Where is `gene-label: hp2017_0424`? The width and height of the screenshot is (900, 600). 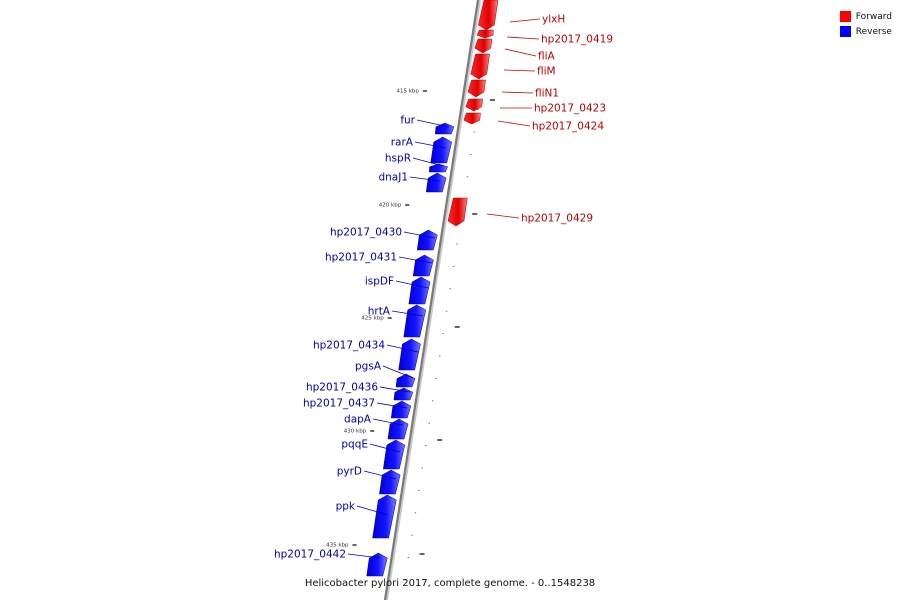 gene-label: hp2017_0424 is located at coordinates (568, 127).